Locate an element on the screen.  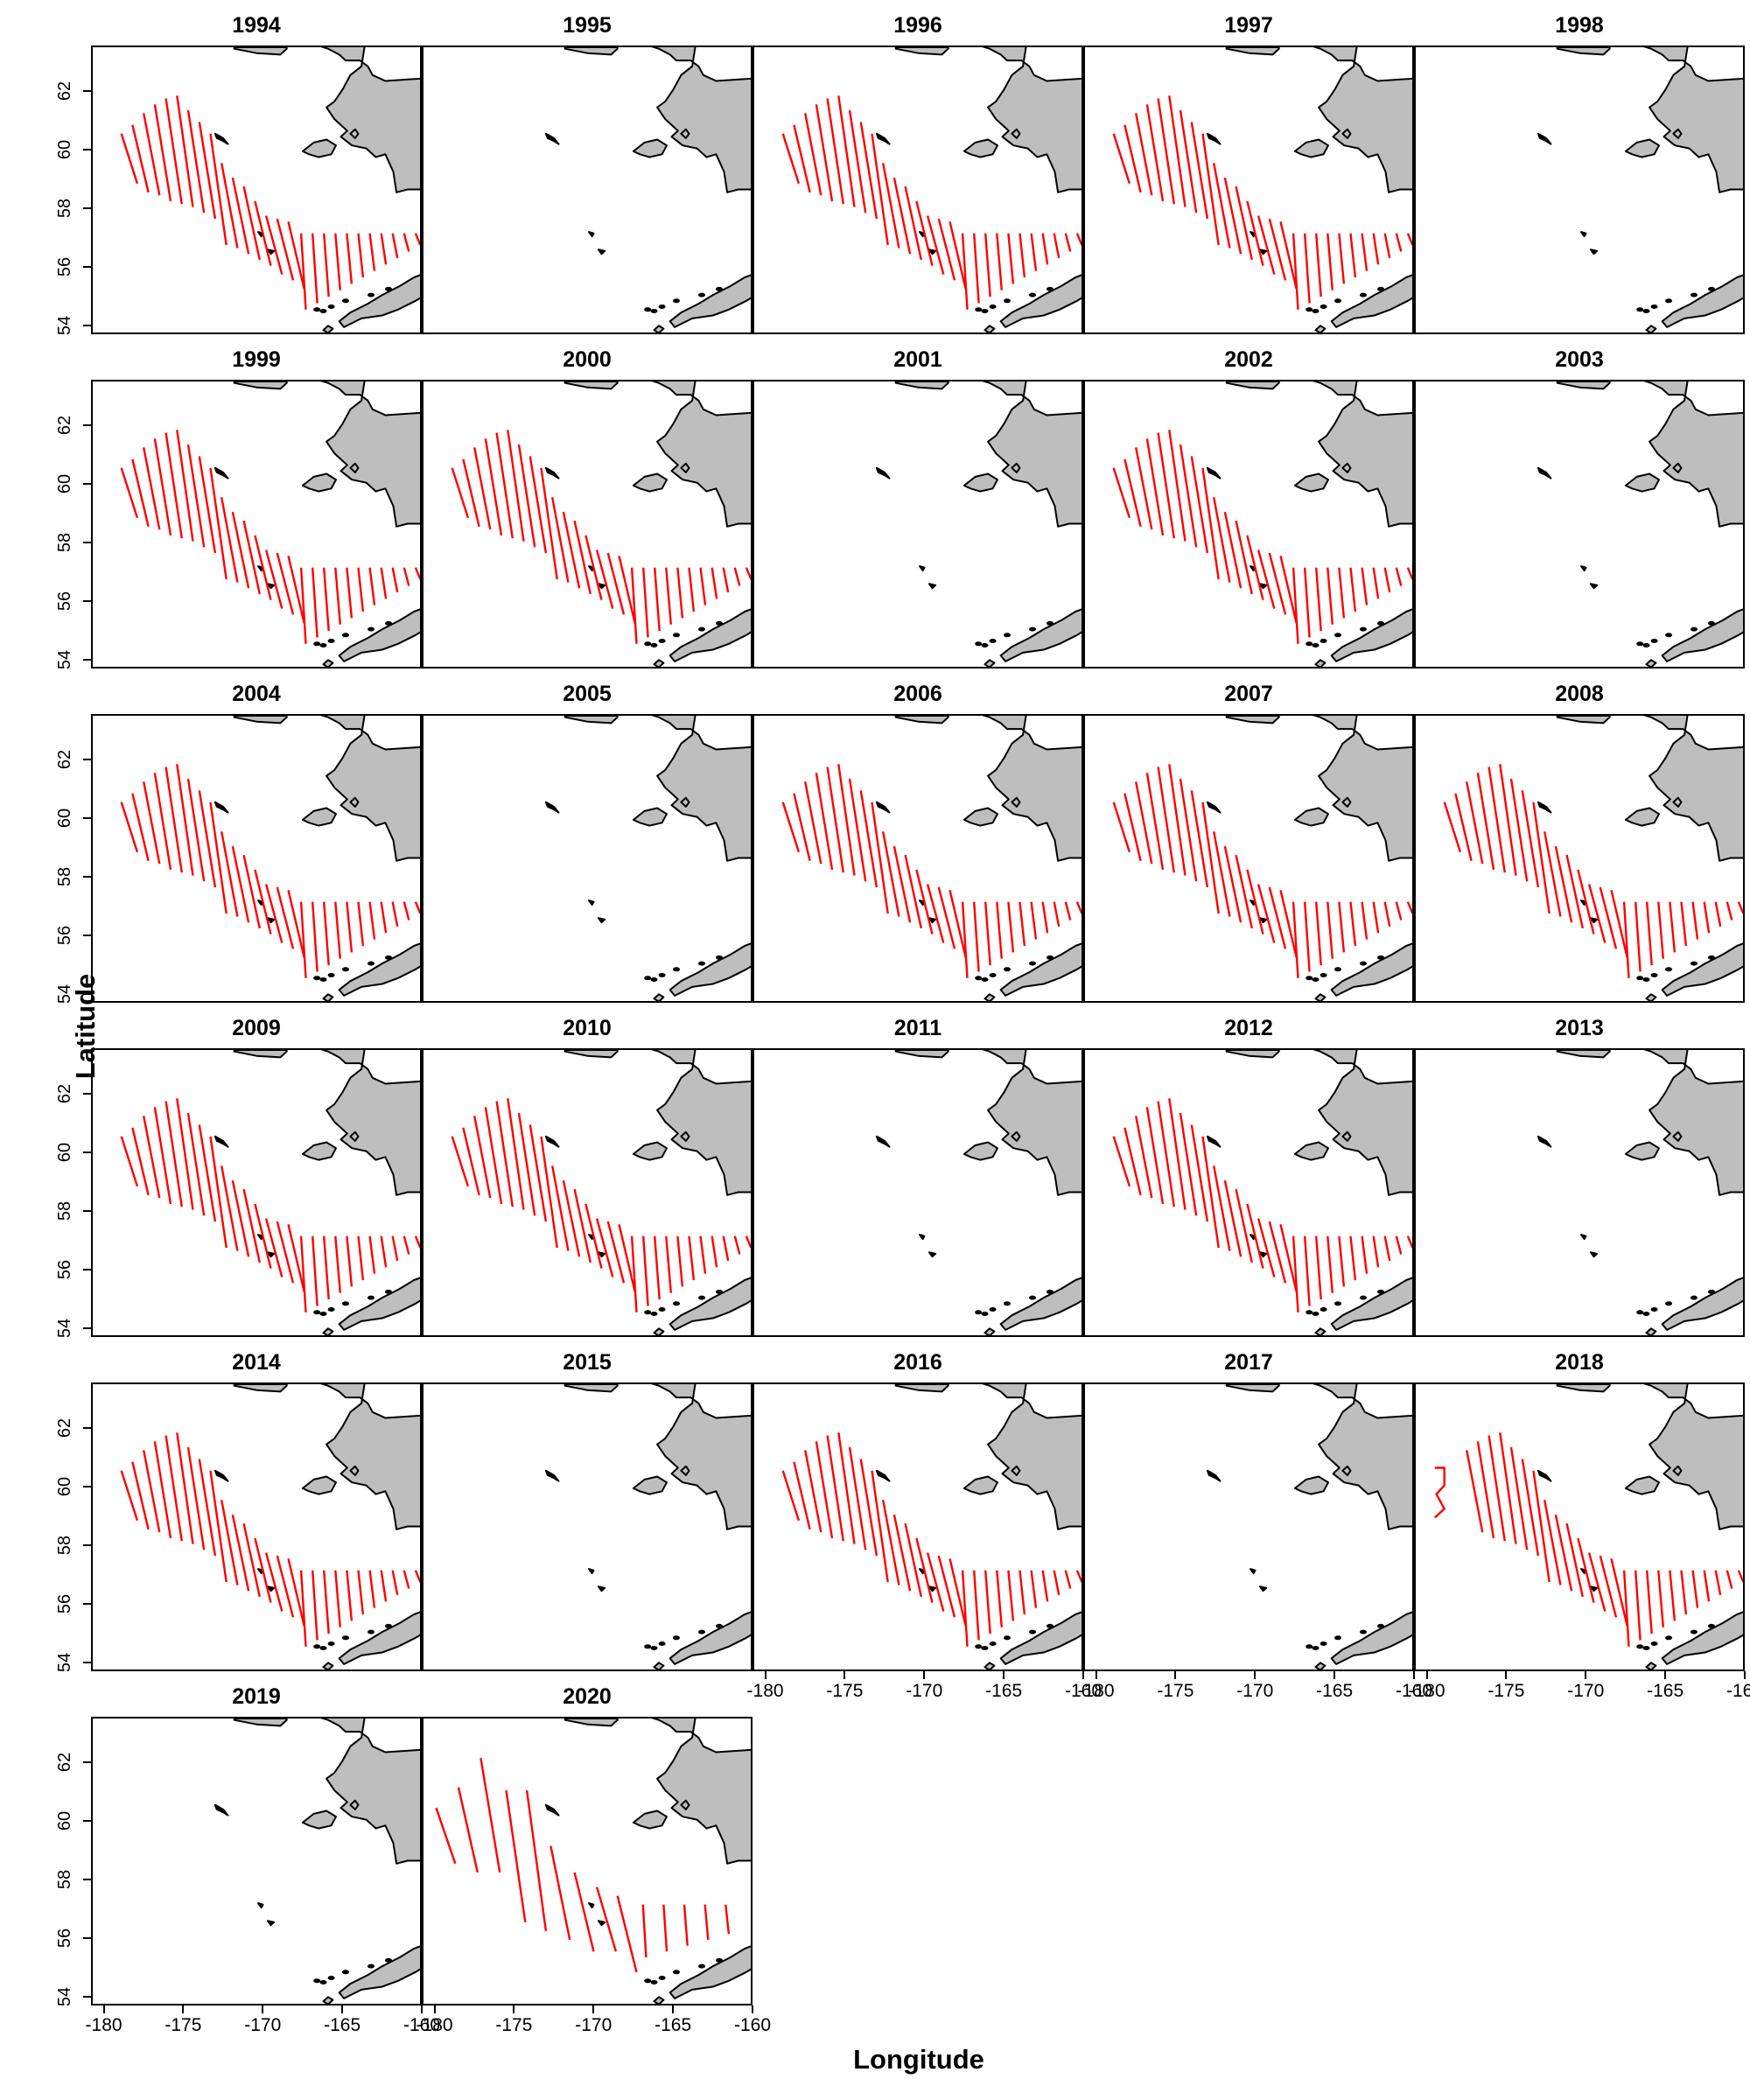
x-tick-label: -170 is located at coordinates (1585, 1691).